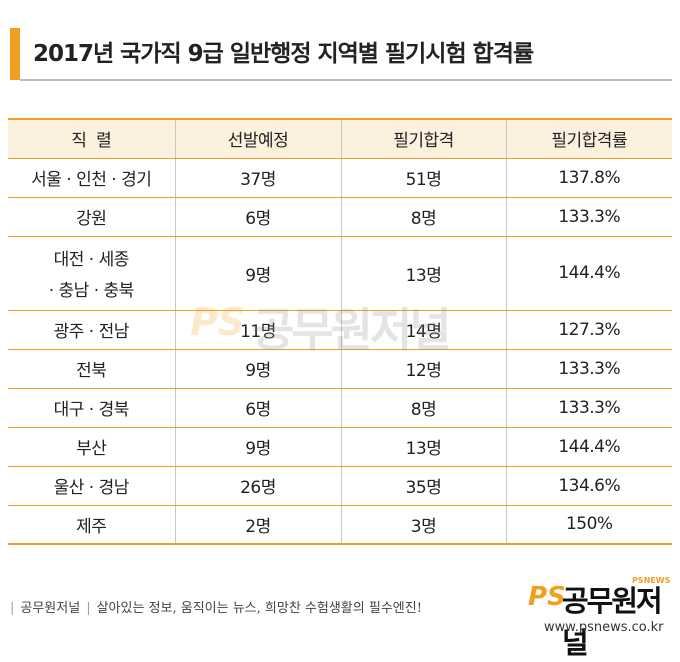  I want to click on site-url: www.psnews.co.kr, so click(604, 627).